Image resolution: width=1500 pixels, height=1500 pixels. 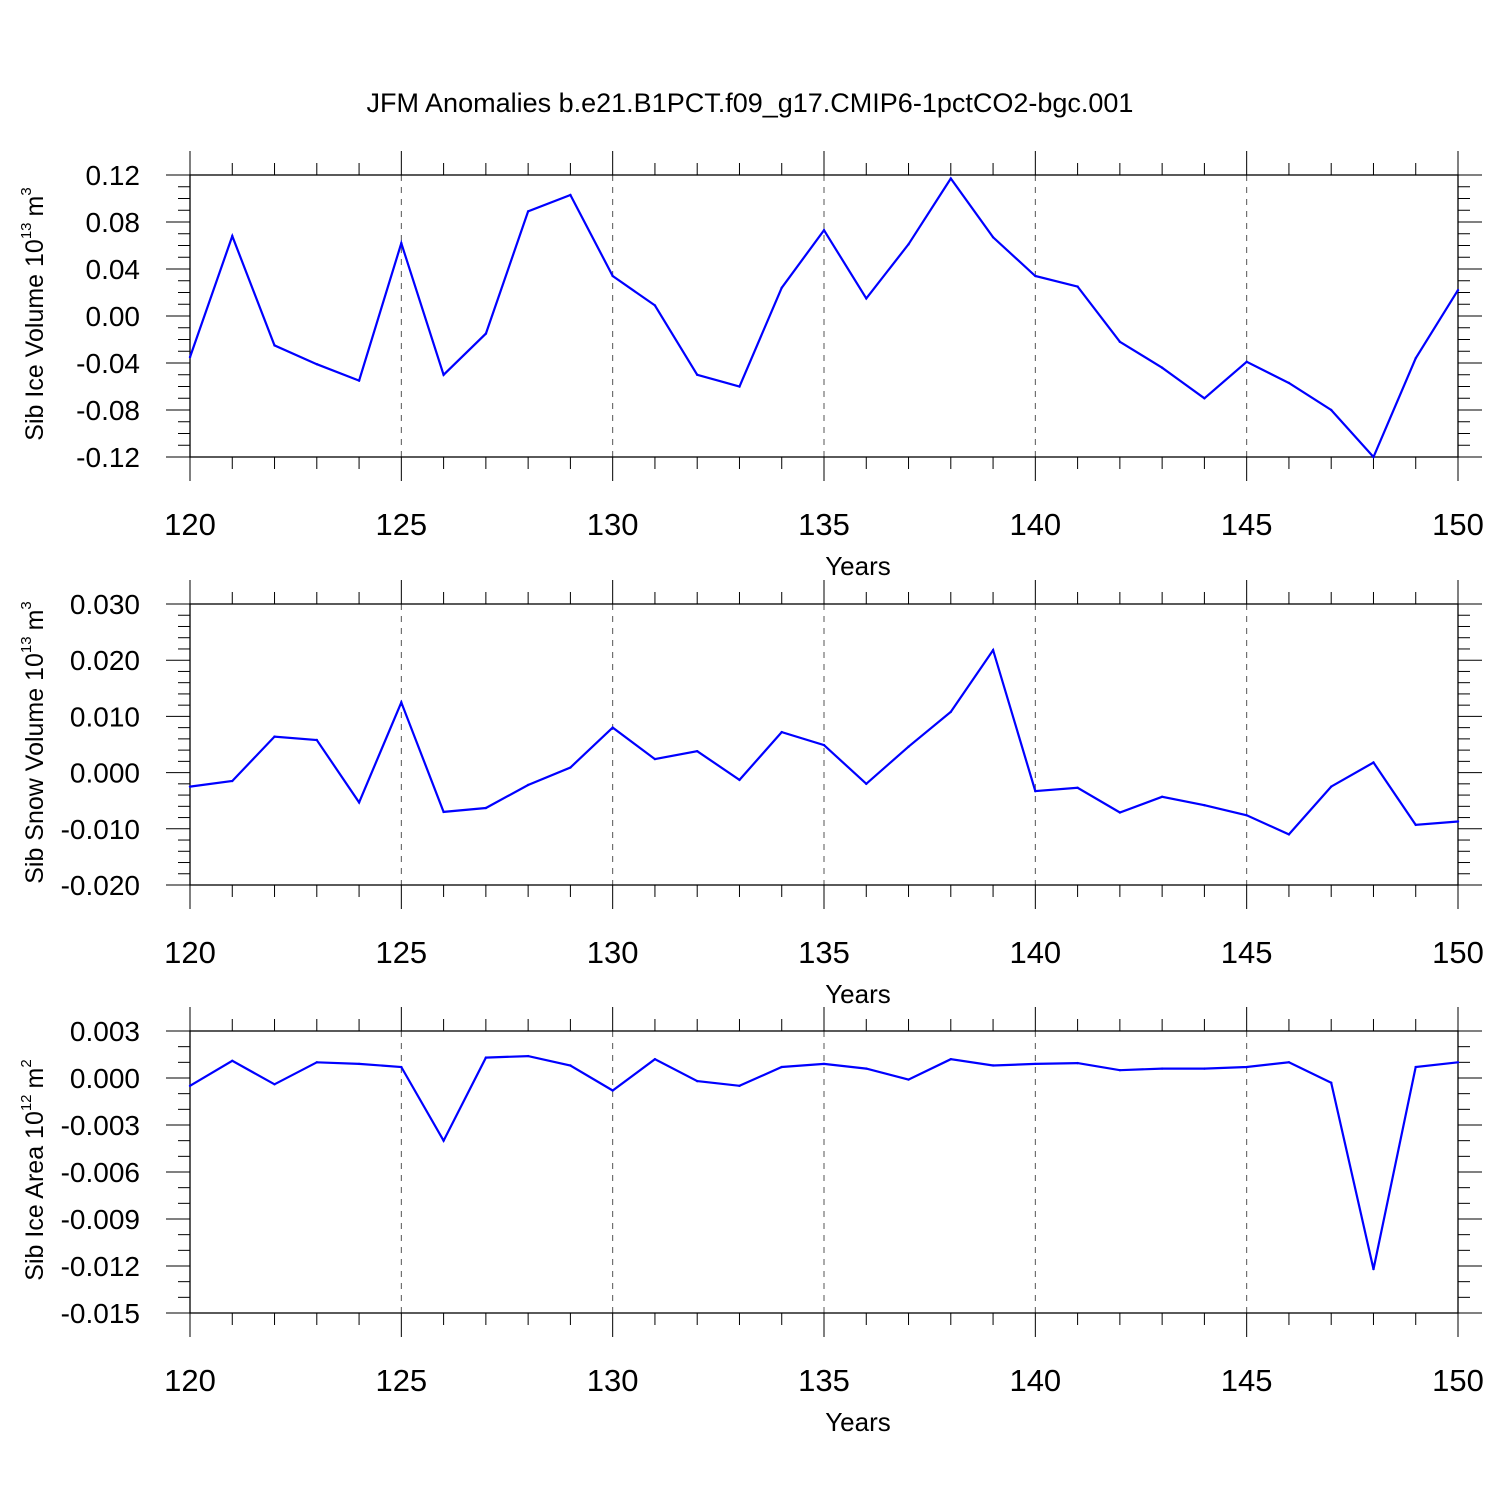 I want to click on x-tick-label: 135, so click(x=824, y=524).